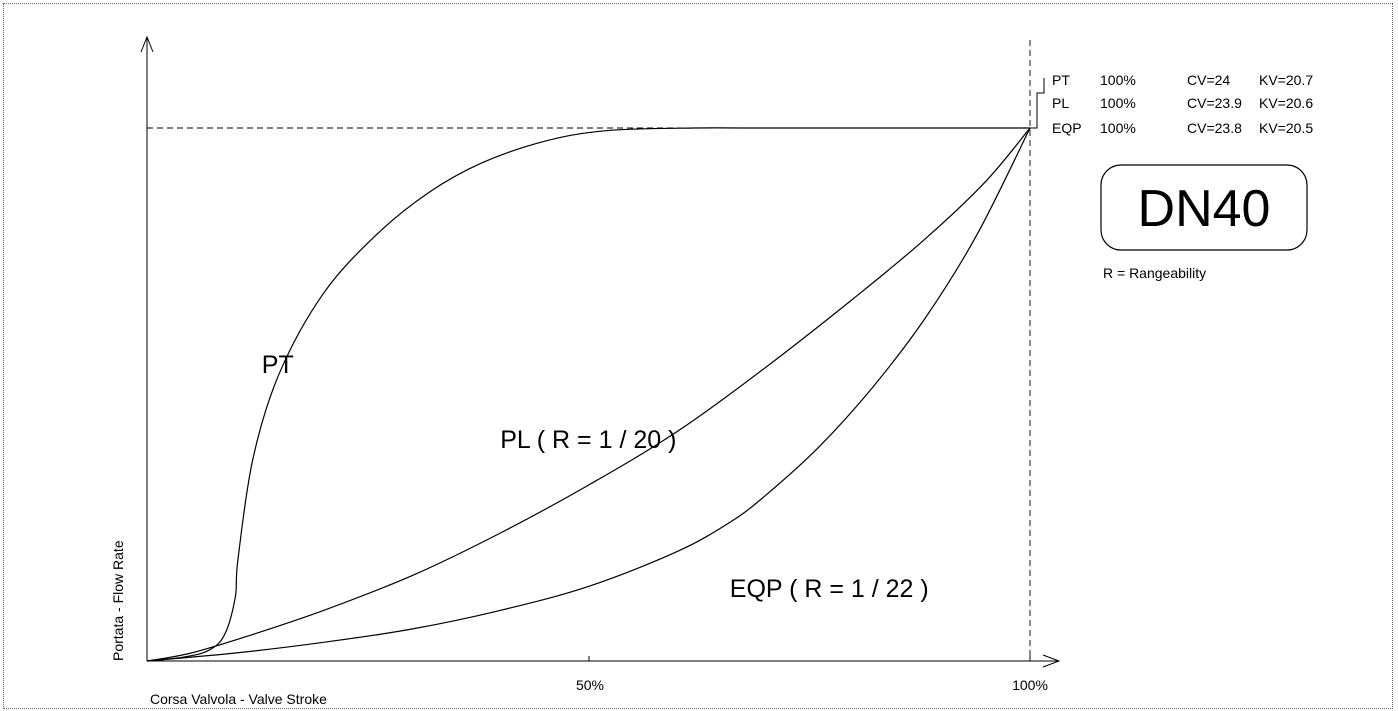 The width and height of the screenshot is (1398, 711). Describe the element at coordinates (1061, 80) in the screenshot. I see `info-name: PT` at that location.